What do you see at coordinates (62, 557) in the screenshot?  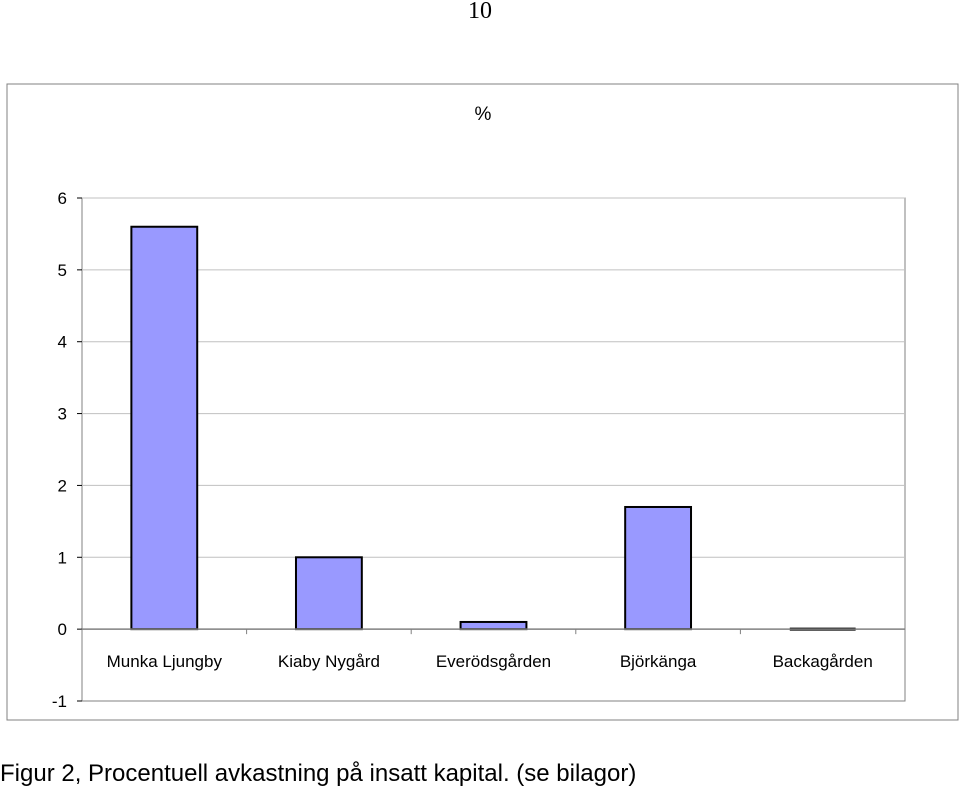 I see `y-tick-label: 1` at bounding box center [62, 557].